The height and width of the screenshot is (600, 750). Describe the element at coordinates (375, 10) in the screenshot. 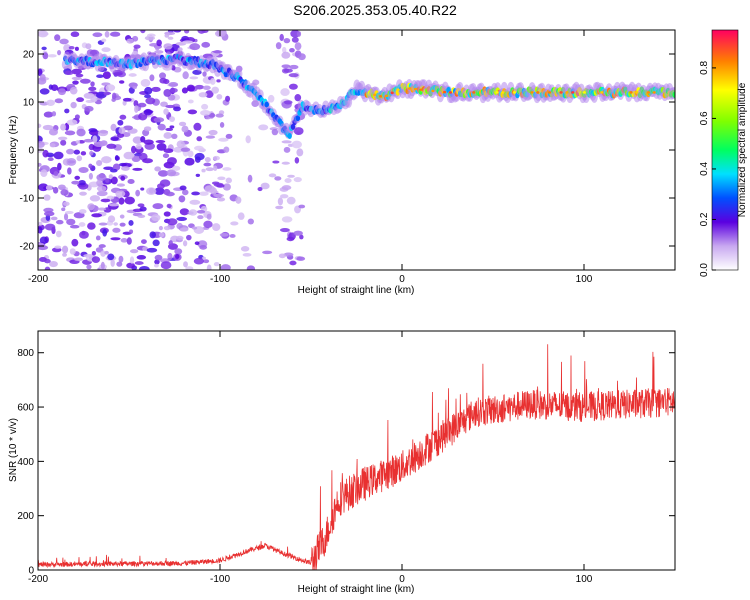

I see `chart-title: S206.2025.353.05.40.R22` at that location.